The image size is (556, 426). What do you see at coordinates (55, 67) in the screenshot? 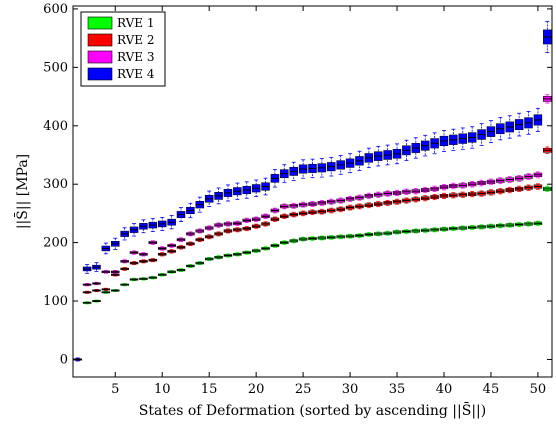
I see `y-tick-label: 500` at bounding box center [55, 67].